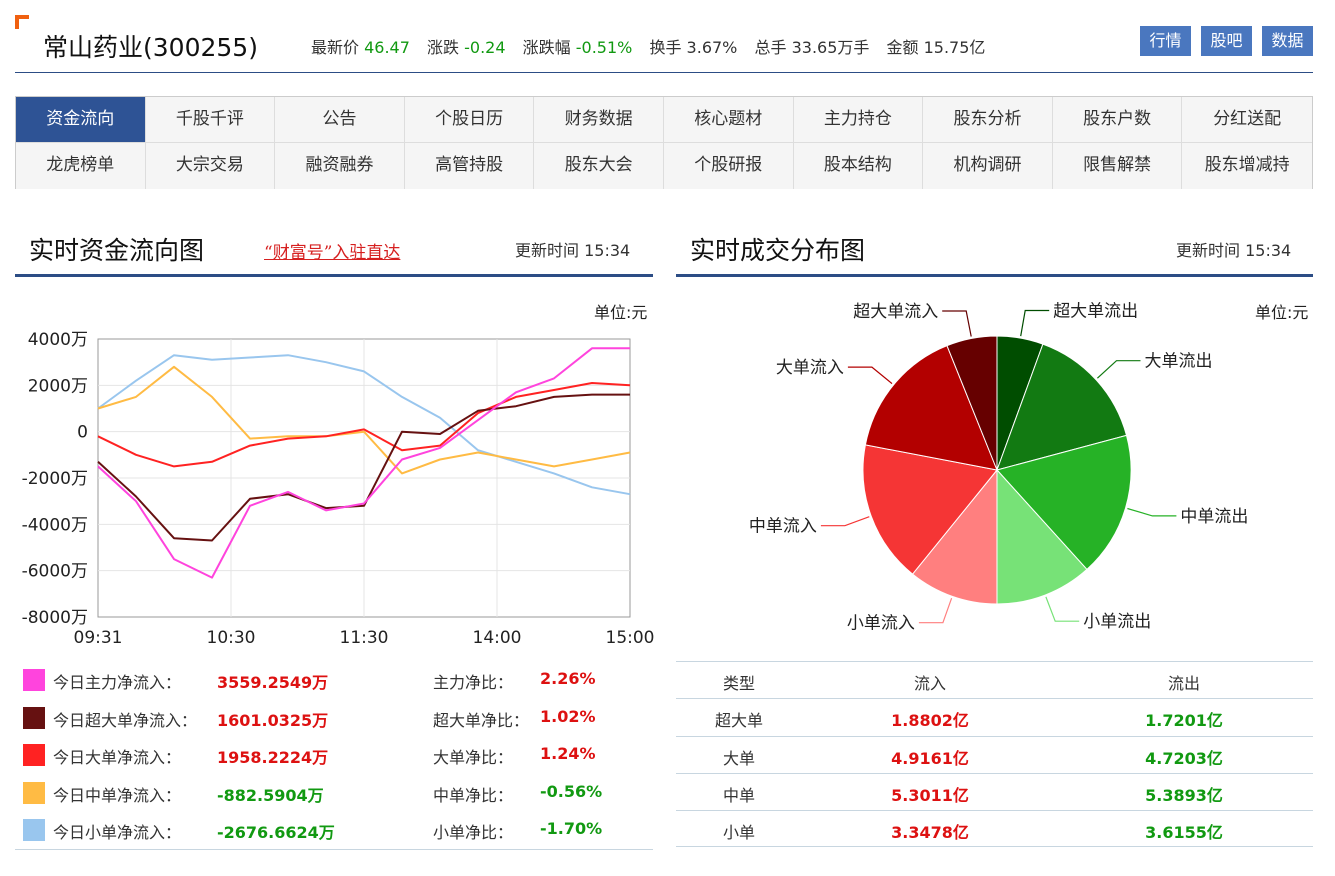 This screenshot has height=876, width=1335. I want to click on nav-item: 股东大会, so click(599, 166).